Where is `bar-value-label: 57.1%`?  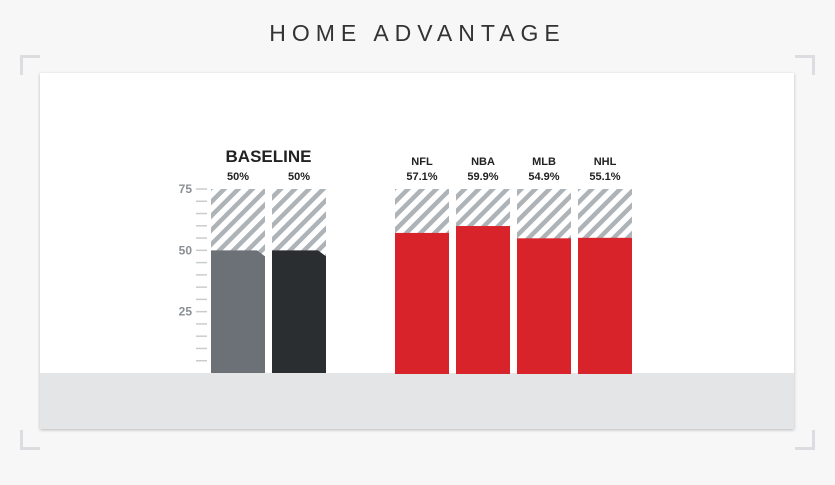 bar-value-label: 57.1% is located at coordinates (421, 177).